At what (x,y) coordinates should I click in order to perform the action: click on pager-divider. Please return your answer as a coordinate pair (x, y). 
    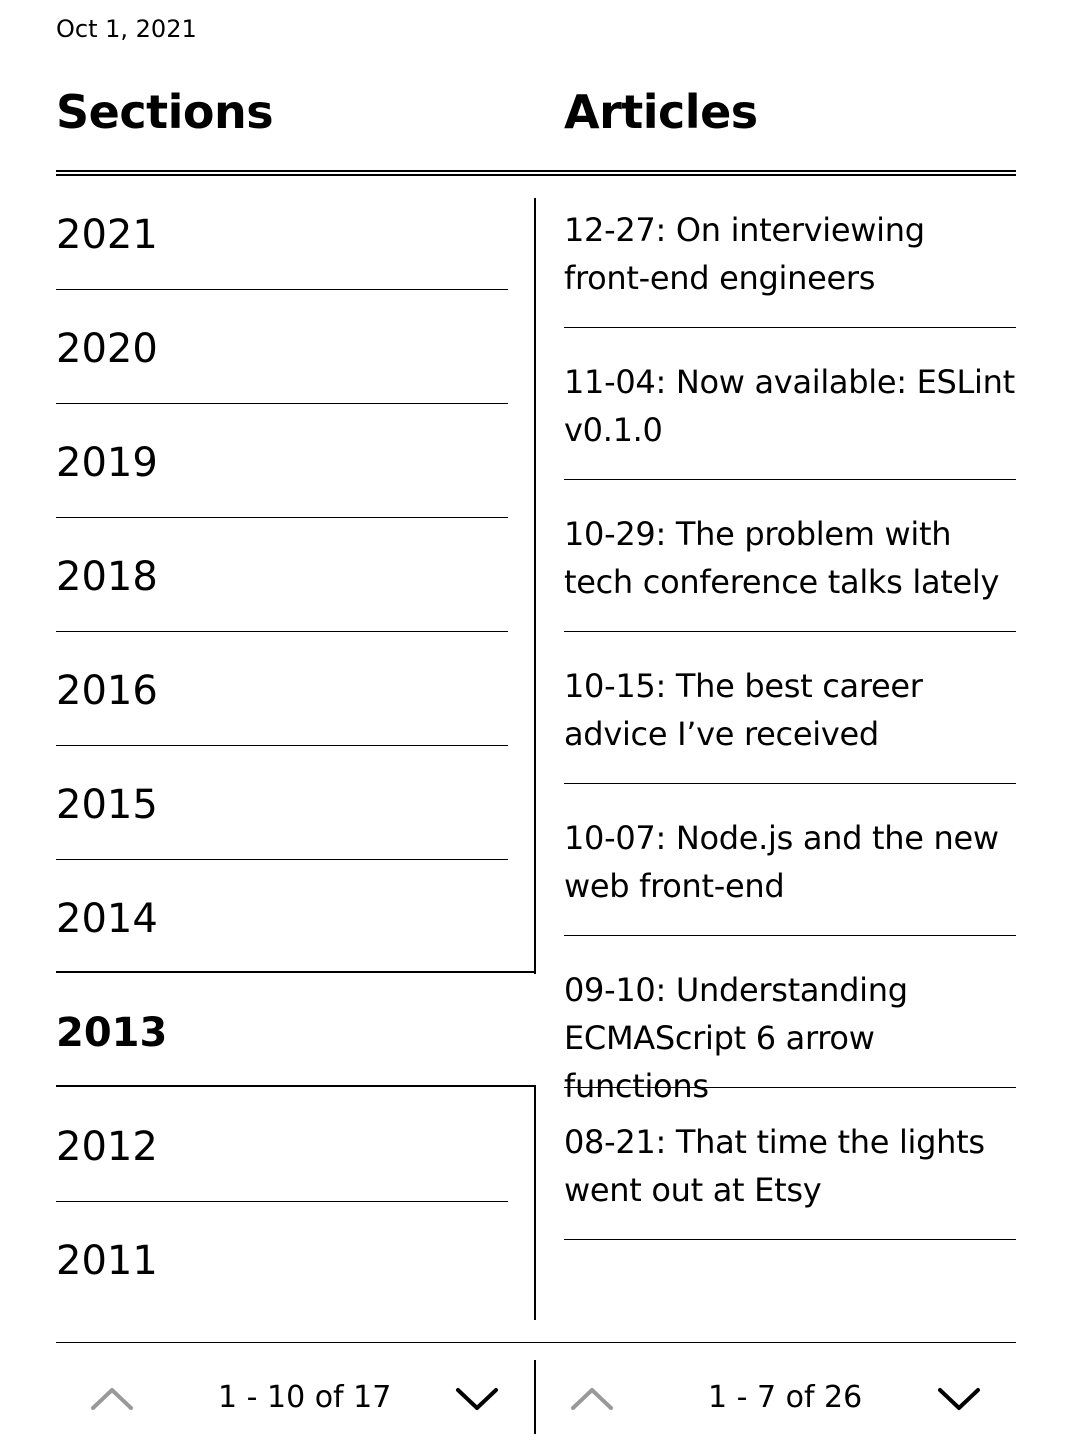
    Looking at the image, I should click on (535, 1397).